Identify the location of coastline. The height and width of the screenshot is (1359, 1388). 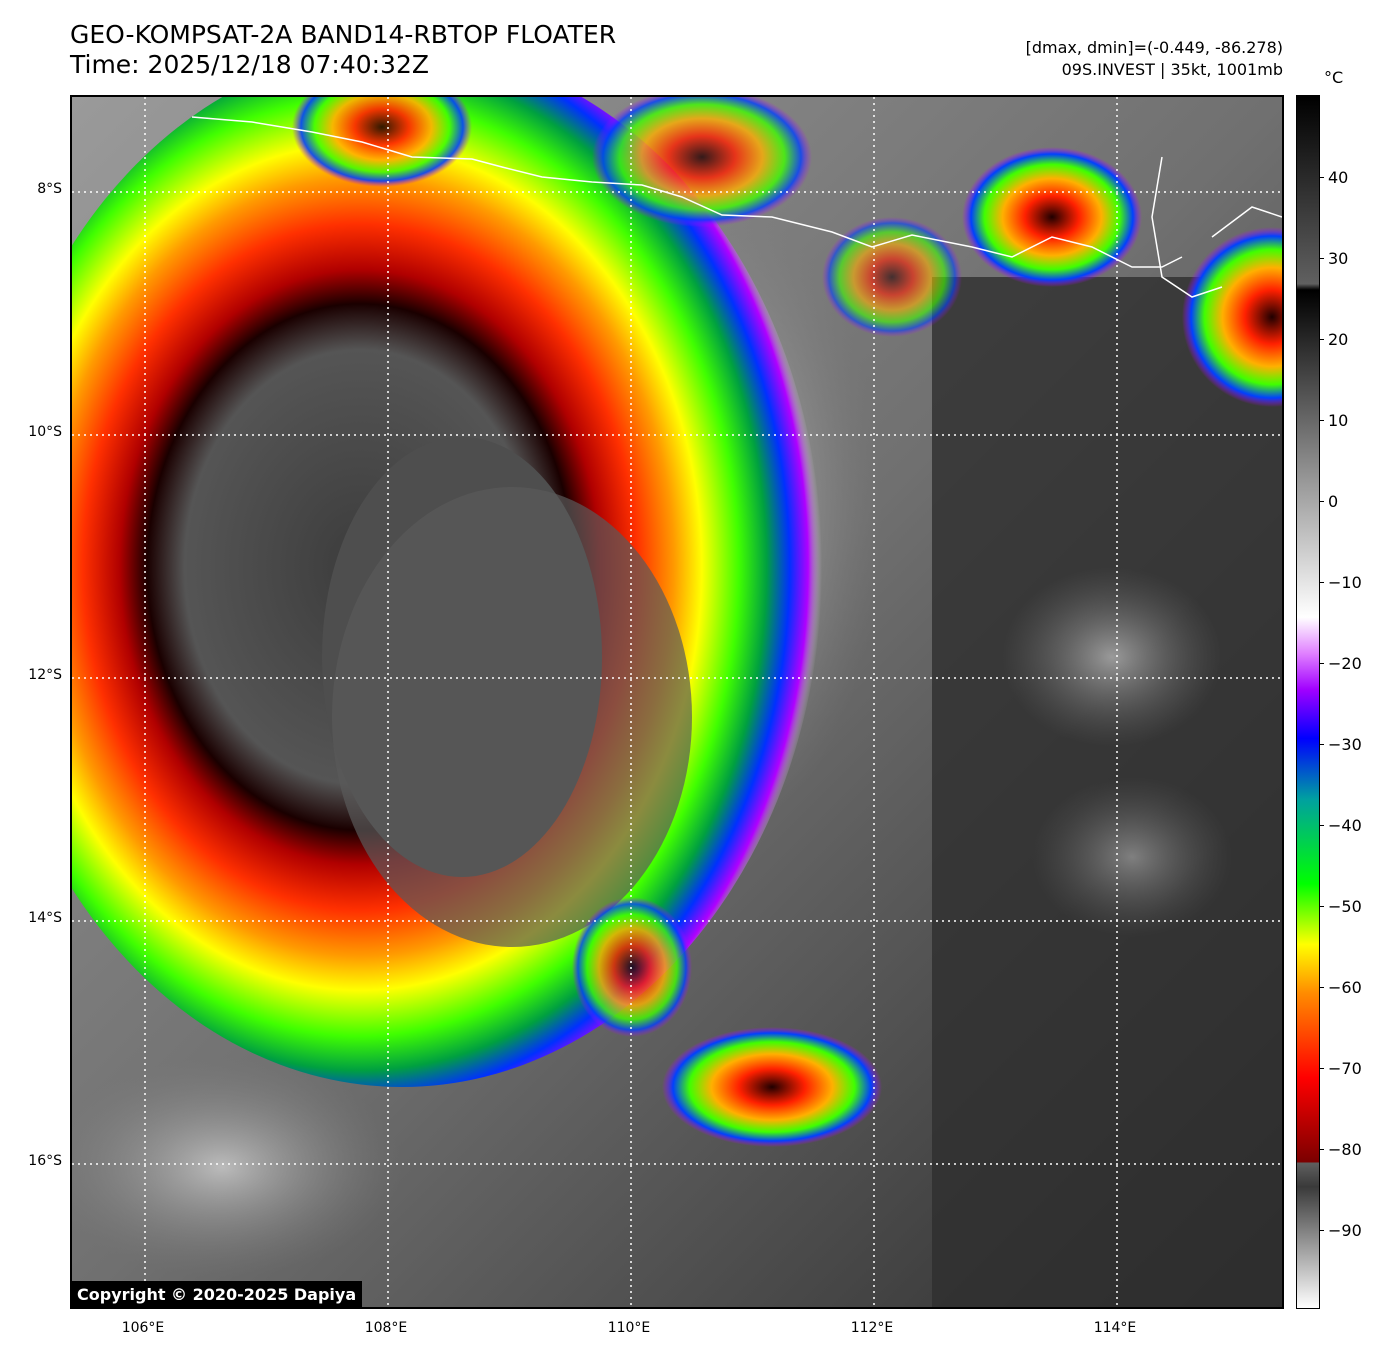
(687, 192).